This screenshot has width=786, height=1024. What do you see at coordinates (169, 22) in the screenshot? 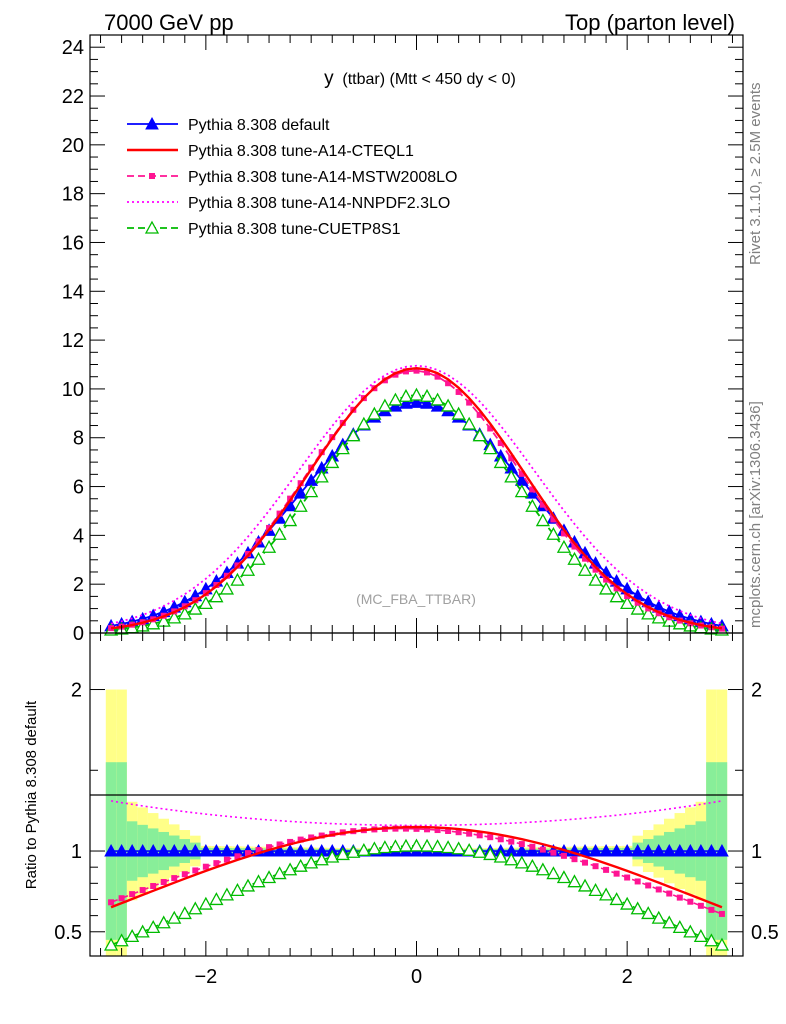
I see `energy-label: 7000 GeV pp` at bounding box center [169, 22].